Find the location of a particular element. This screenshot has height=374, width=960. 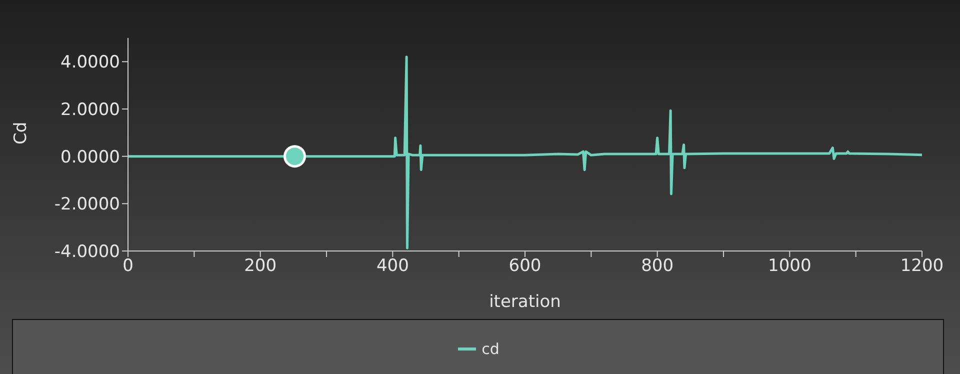

legend-label: cd is located at coordinates (491, 349).